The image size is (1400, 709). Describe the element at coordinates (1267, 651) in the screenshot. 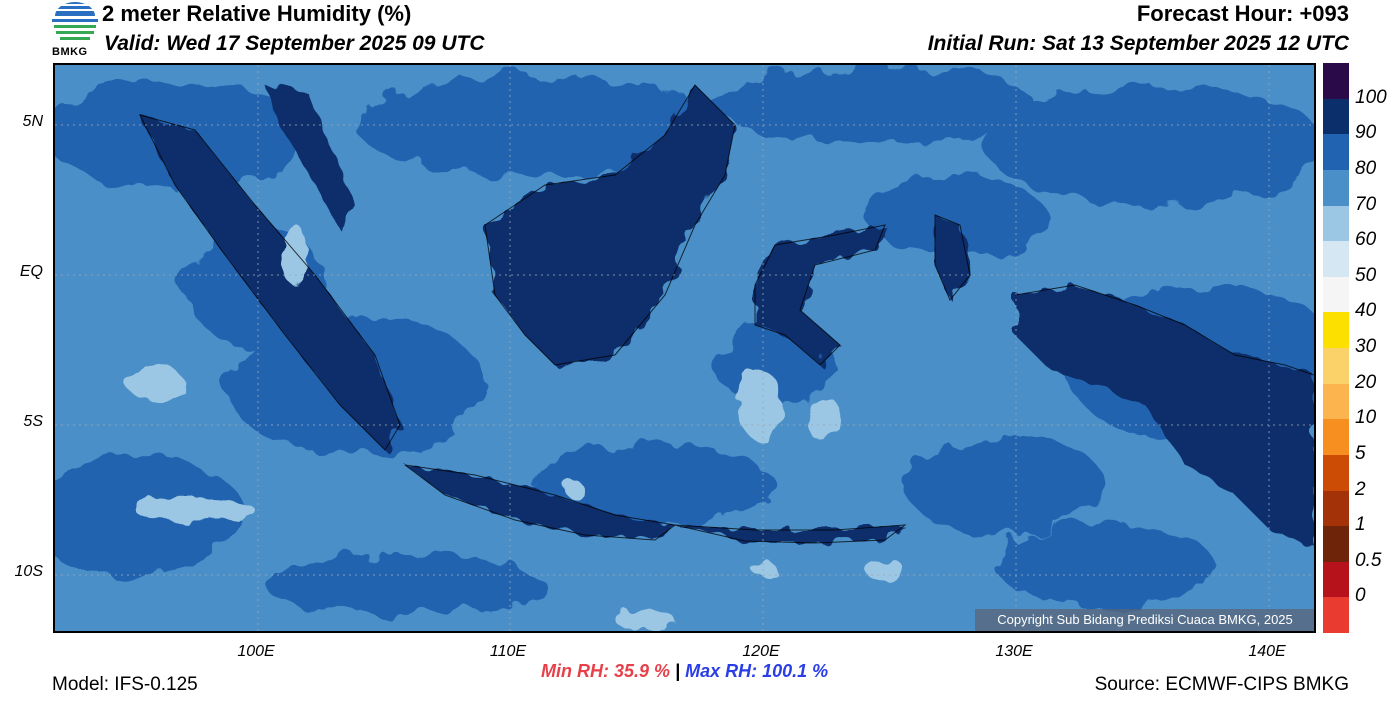

I see `lon-label-140e: 140E` at that location.